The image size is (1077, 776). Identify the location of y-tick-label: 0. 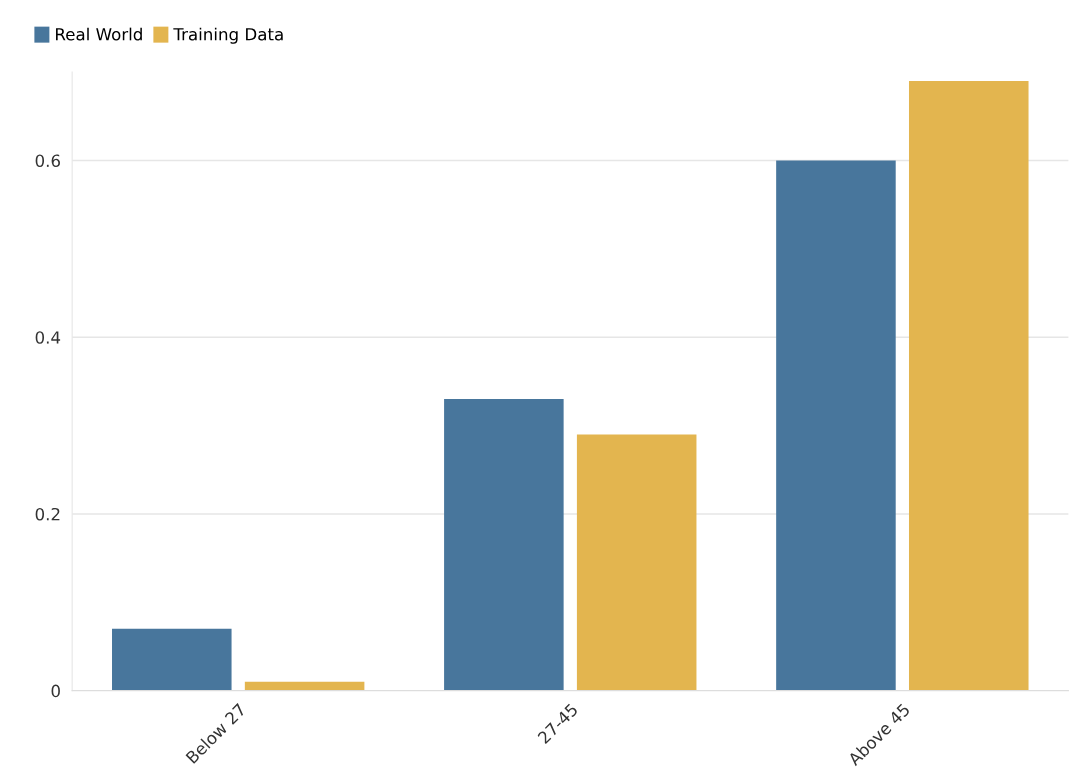
(55, 691).